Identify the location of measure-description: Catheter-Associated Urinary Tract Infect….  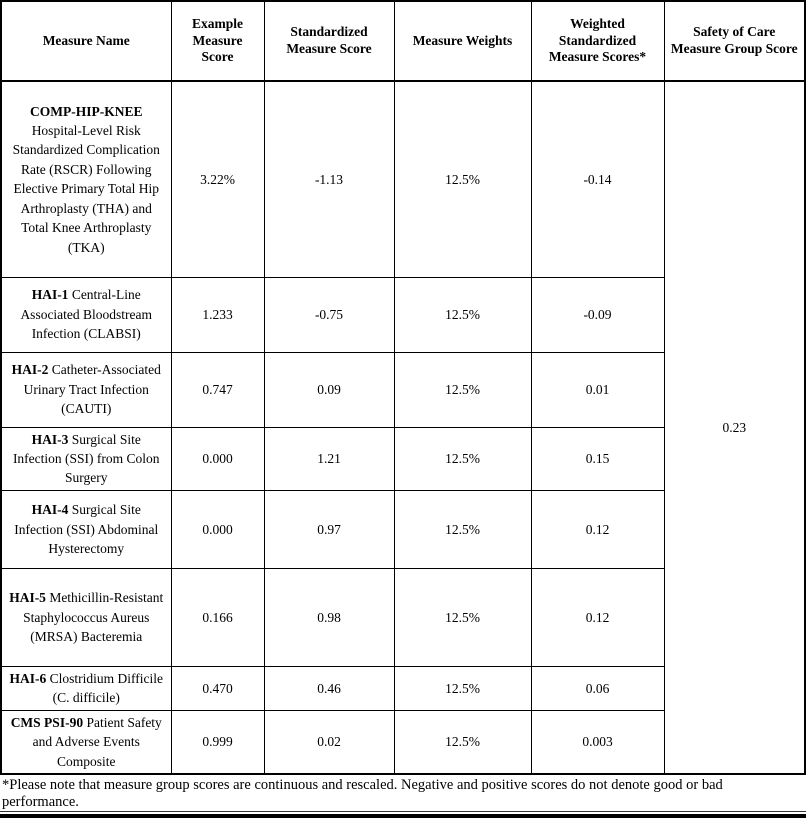
(92, 389).